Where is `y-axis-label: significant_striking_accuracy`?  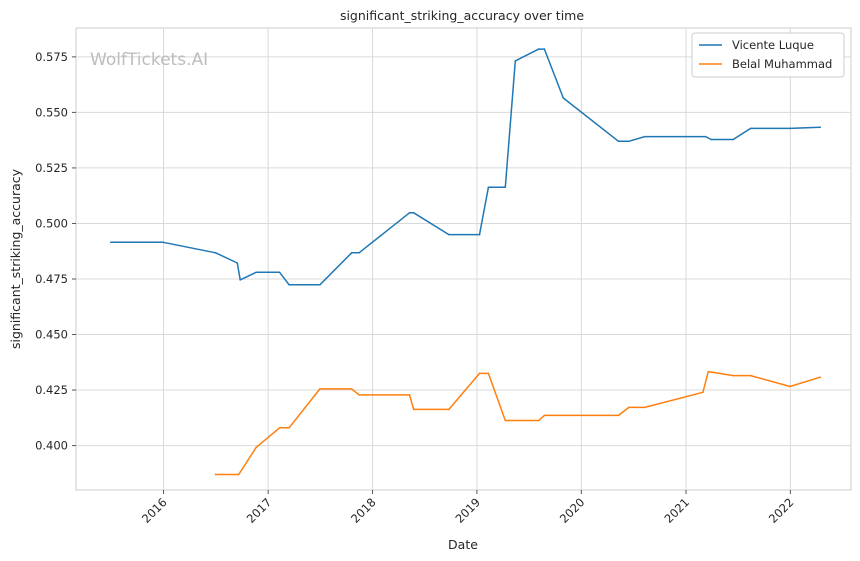
y-axis-label: significant_striking_accuracy is located at coordinates (15, 258).